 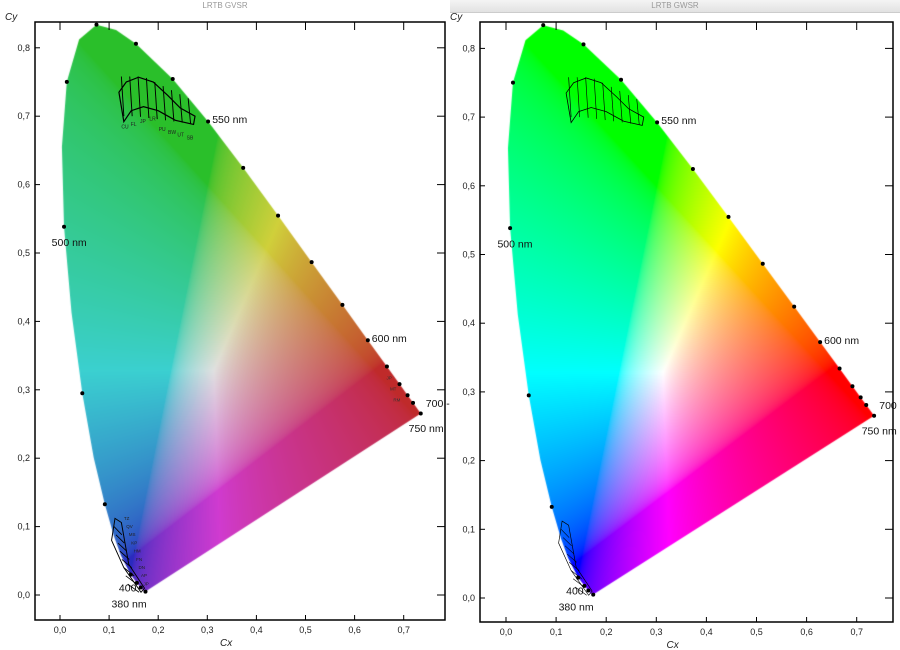 What do you see at coordinates (468, 529) in the screenshot?
I see `y-tick-label: 0,1` at bounding box center [468, 529].